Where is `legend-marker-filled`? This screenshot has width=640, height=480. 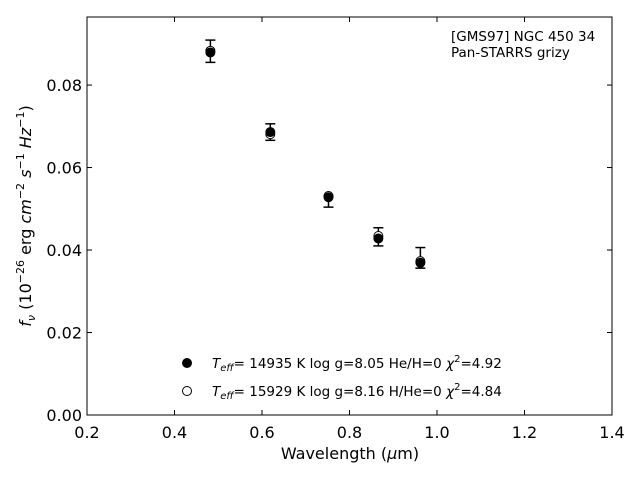 legend-marker-filled is located at coordinates (187, 363).